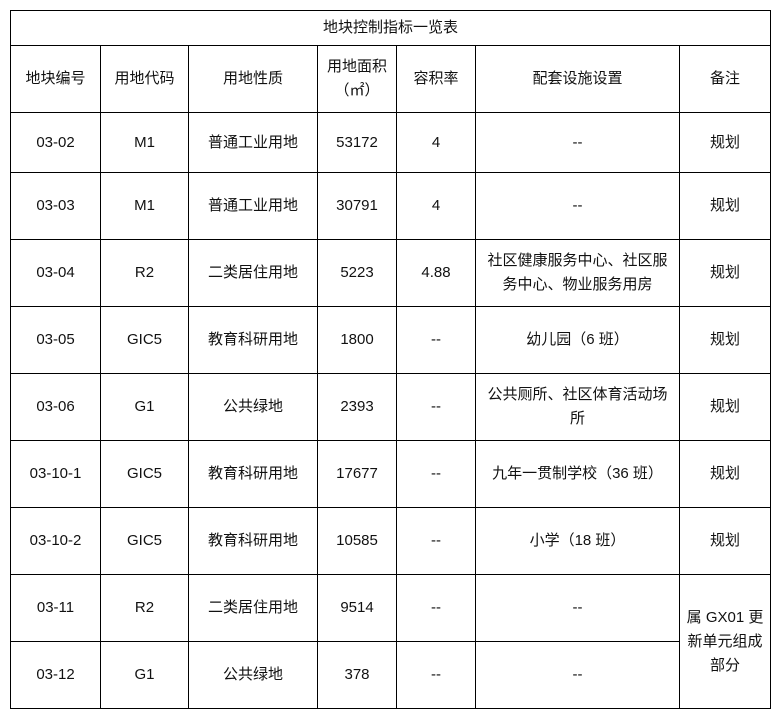  I want to click on cell-id: 03-02, so click(55, 142).